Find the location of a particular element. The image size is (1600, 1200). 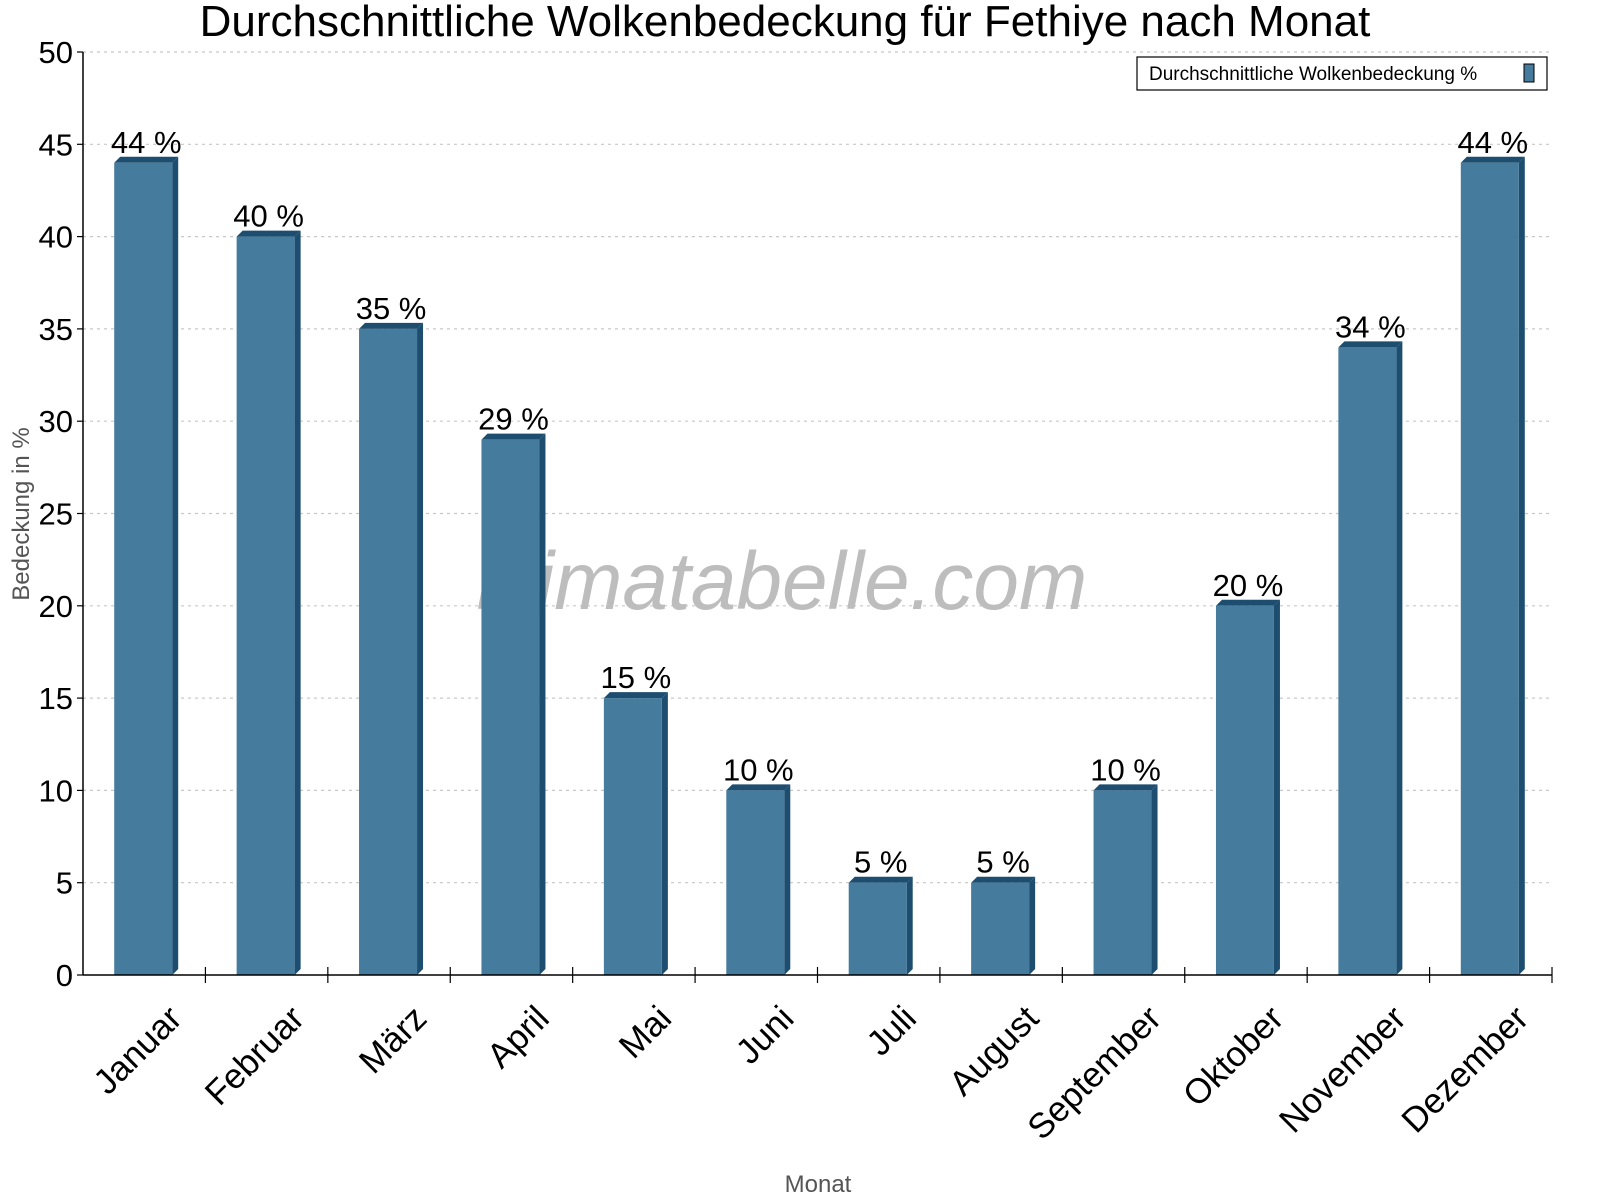

data-label: 34 % is located at coordinates (1370, 326).